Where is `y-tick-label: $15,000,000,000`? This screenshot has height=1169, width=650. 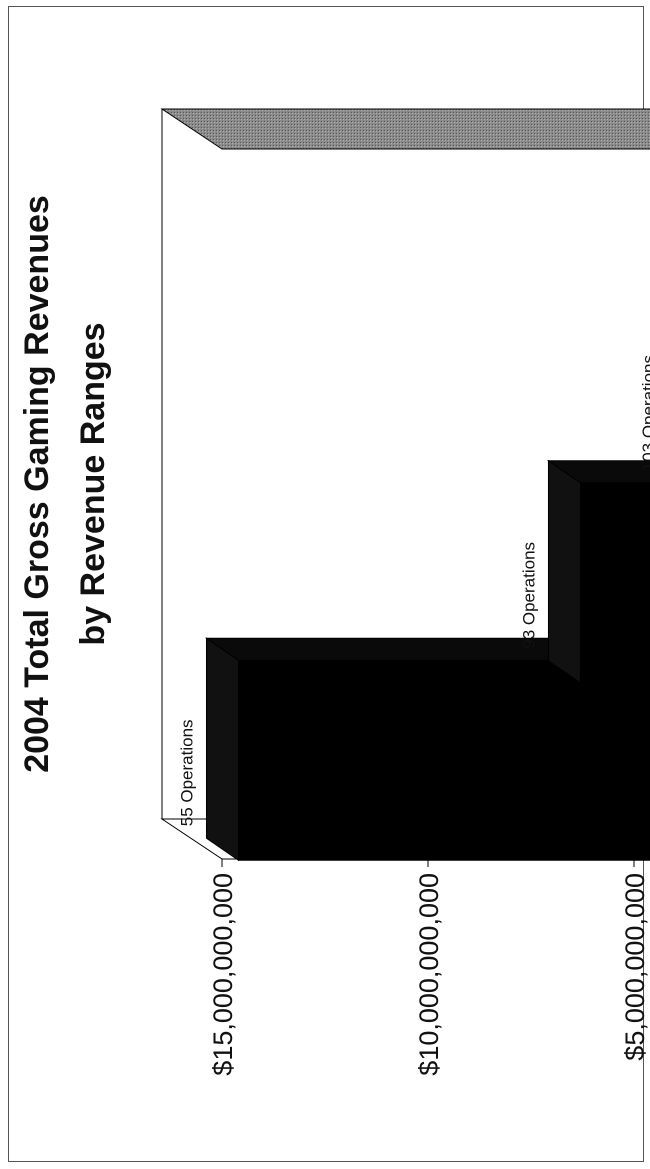 y-tick-label: $15,000,000,000 is located at coordinates (223, 974).